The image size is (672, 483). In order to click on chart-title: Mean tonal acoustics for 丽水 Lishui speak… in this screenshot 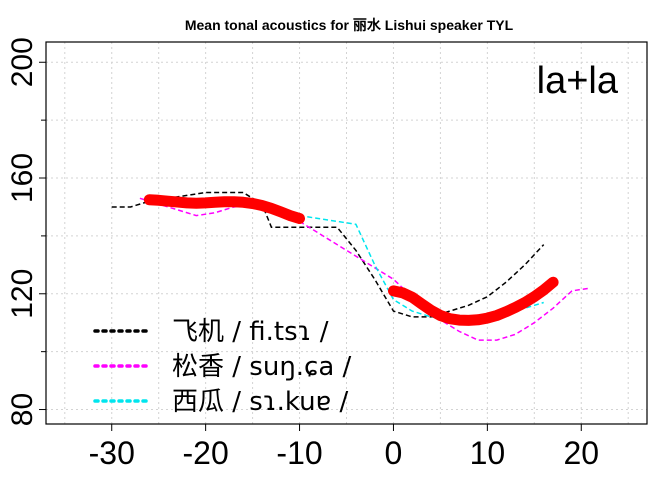, I will do `click(349, 25)`.